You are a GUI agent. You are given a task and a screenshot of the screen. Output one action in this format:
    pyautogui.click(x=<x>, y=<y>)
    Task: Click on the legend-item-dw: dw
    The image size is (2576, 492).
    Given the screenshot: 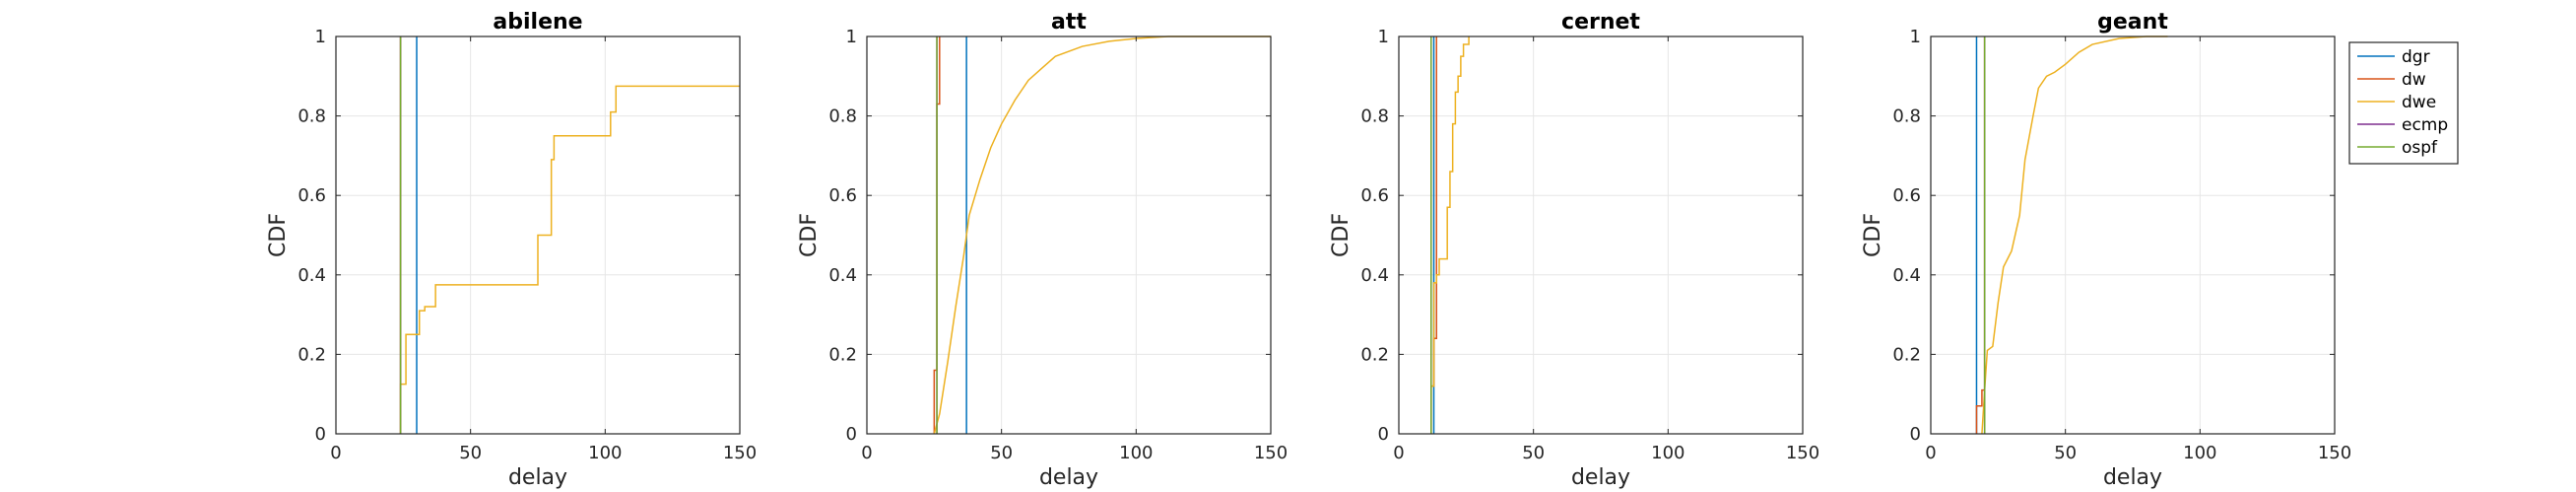 What is the action you would take?
    pyautogui.click(x=2391, y=80)
    